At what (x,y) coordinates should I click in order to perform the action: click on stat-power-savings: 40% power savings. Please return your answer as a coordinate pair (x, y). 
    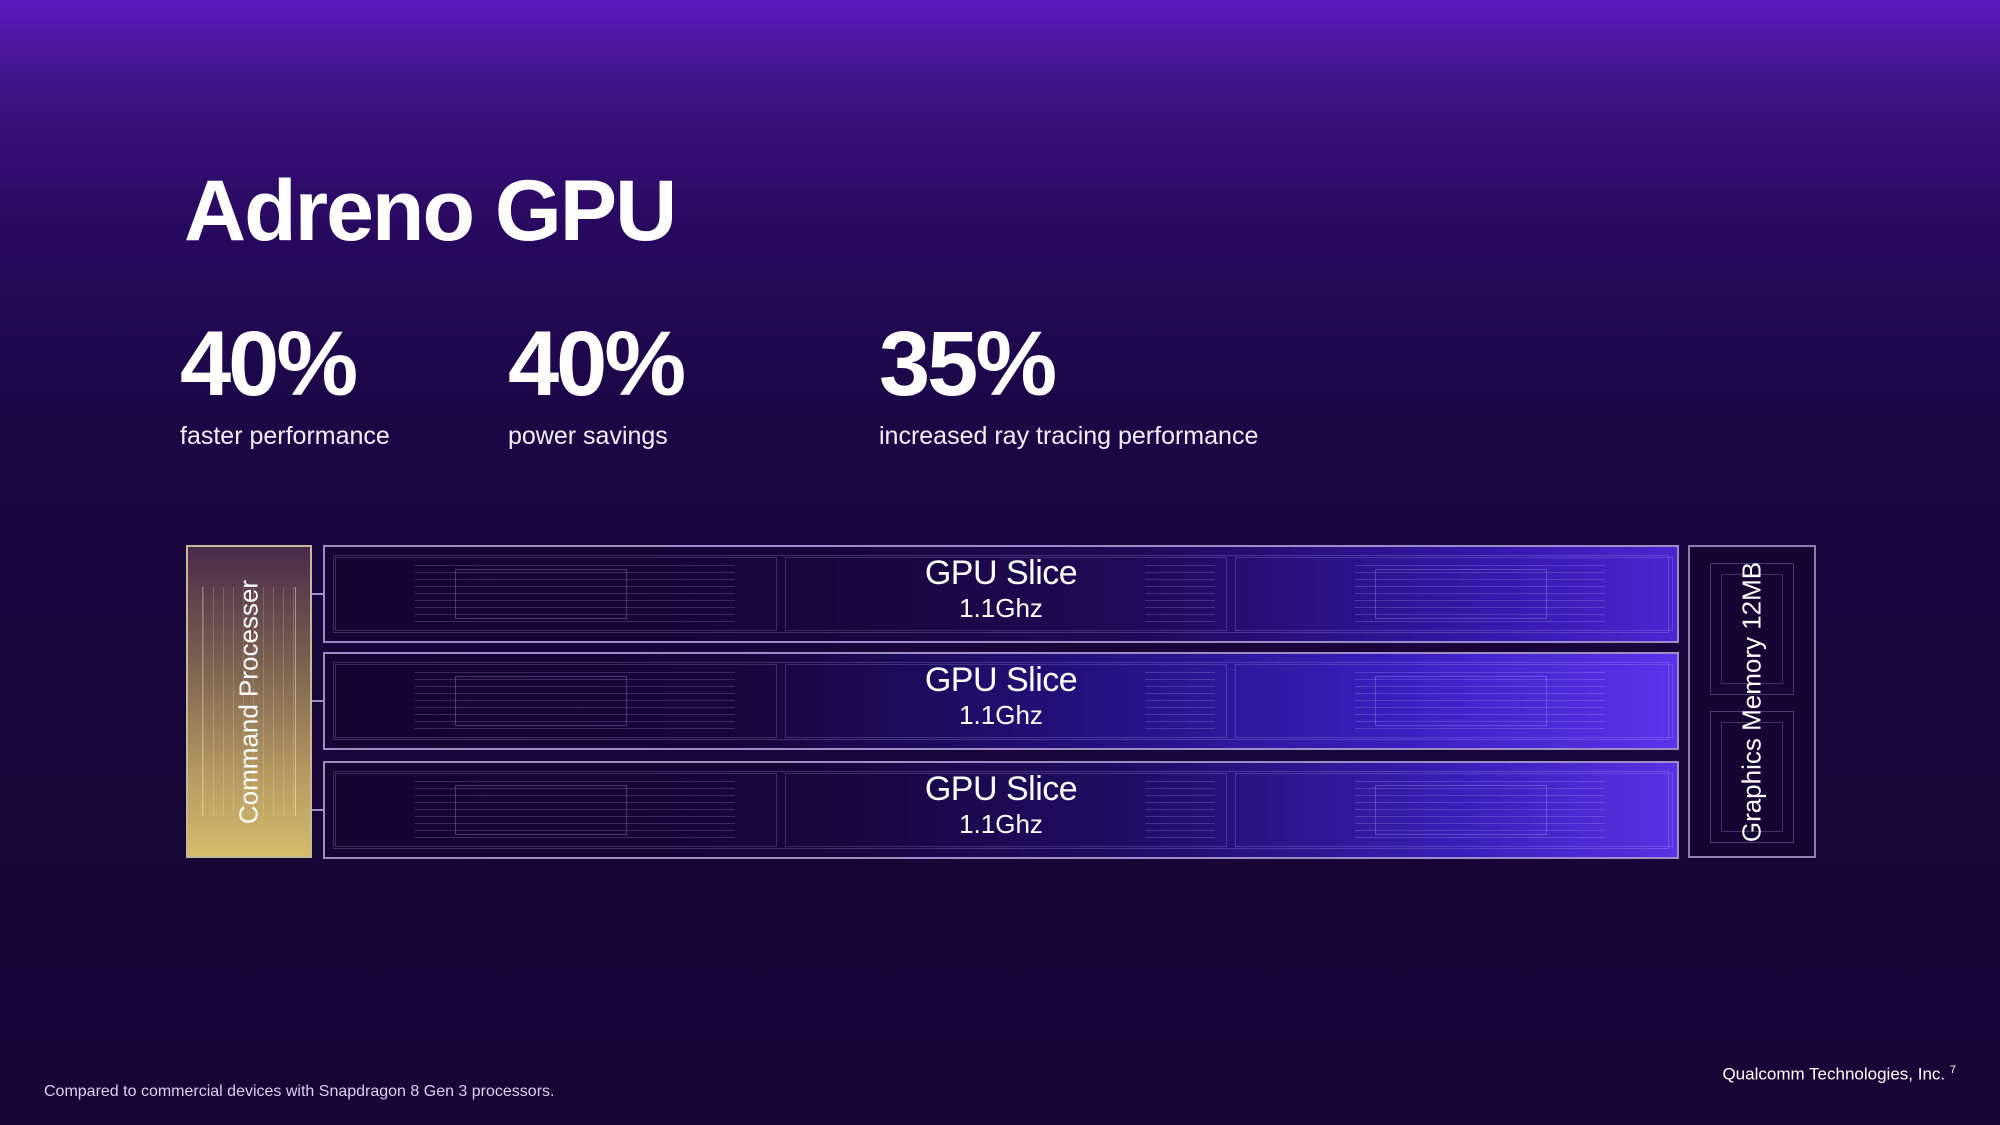
    Looking at the image, I should click on (597, 382).